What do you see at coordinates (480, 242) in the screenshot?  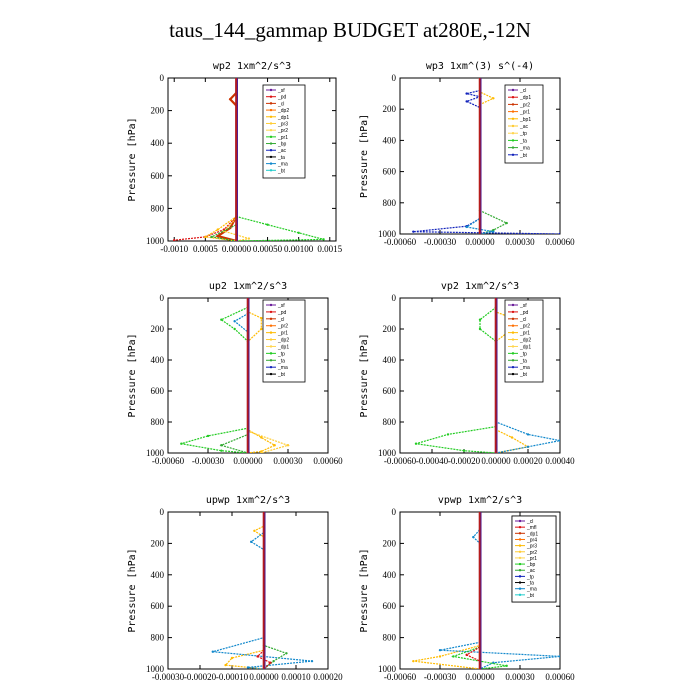 I see `x-tick-label: 0.00000` at bounding box center [480, 242].